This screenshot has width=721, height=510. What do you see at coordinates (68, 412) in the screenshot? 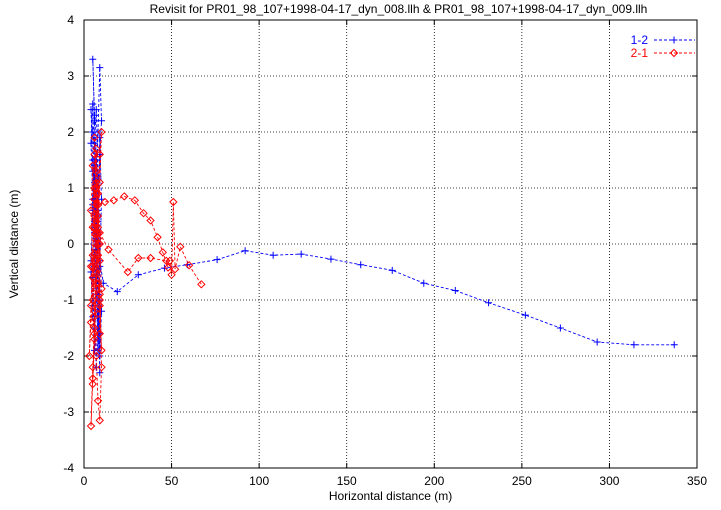
I see `y-tick-label: -3` at bounding box center [68, 412].